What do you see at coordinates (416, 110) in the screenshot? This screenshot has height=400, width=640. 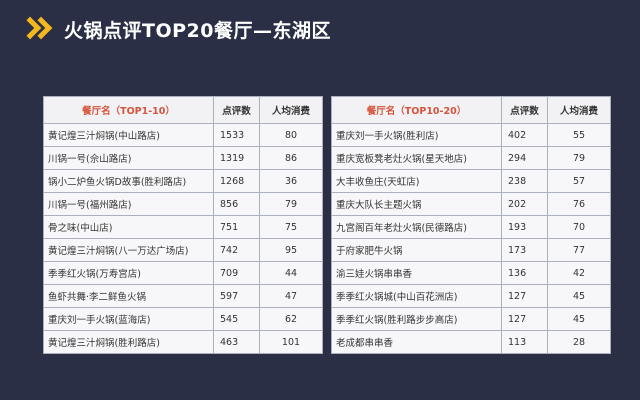 I see `column-header-name: 餐厅名（TOP10-20）` at bounding box center [416, 110].